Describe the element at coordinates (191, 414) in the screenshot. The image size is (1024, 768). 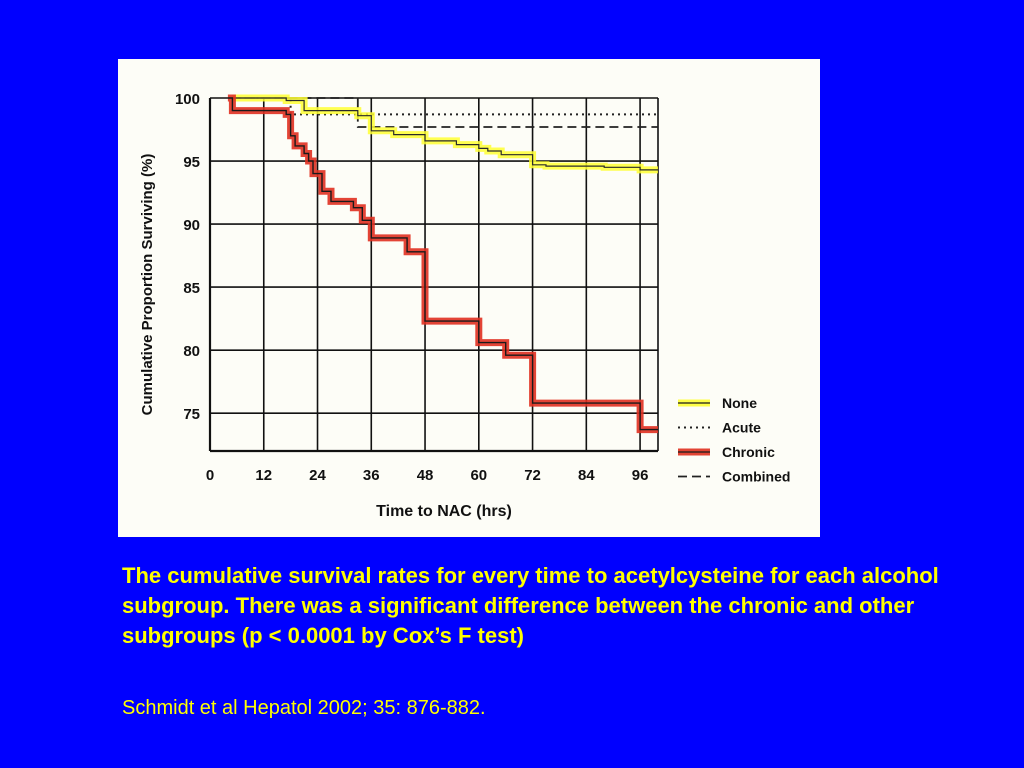
I see `y-tick-label: 75` at that location.